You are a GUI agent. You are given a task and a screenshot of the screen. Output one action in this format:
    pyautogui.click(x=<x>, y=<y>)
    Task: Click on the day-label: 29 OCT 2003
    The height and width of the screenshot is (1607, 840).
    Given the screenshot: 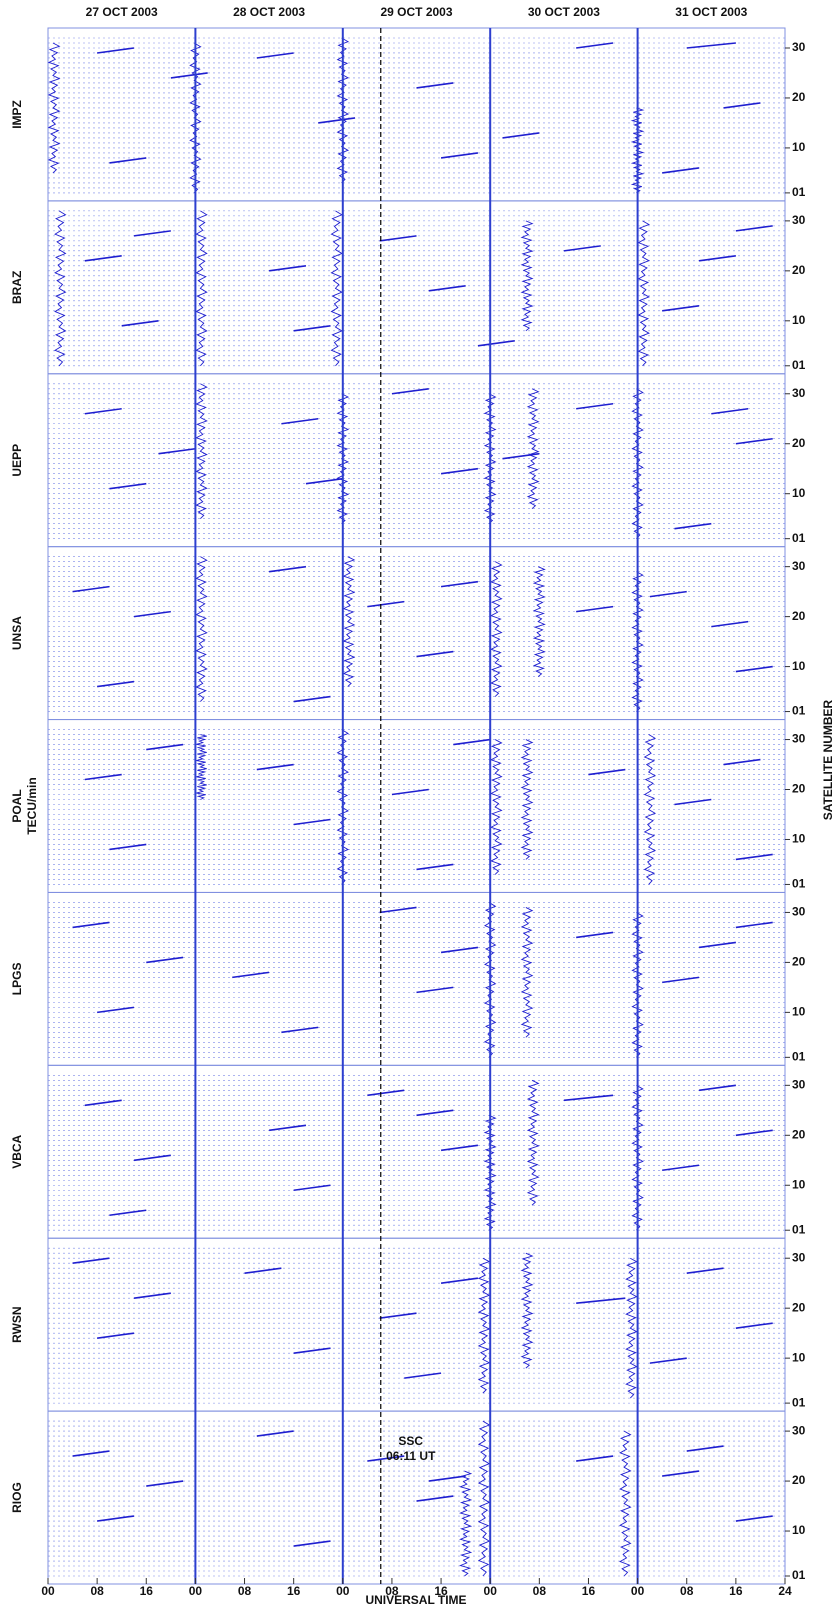 What is the action you would take?
    pyautogui.click(x=416, y=12)
    